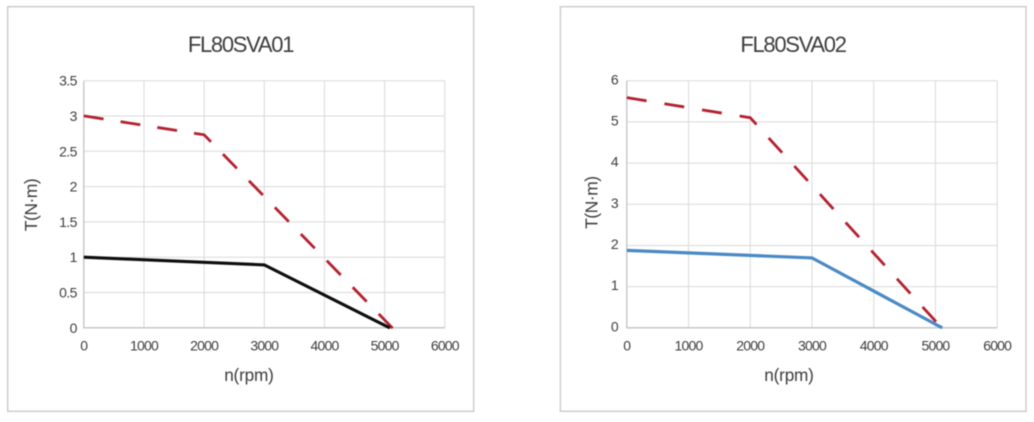 The width and height of the screenshot is (1034, 422). What do you see at coordinates (68, 151) in the screenshot?
I see `svg-text: 2.5` at bounding box center [68, 151].